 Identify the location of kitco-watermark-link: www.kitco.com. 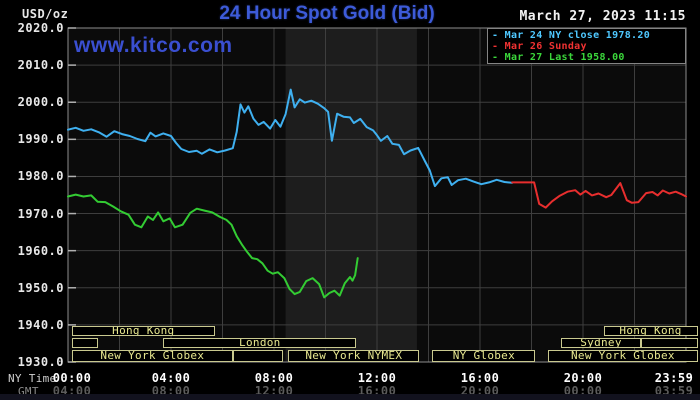
(153, 45).